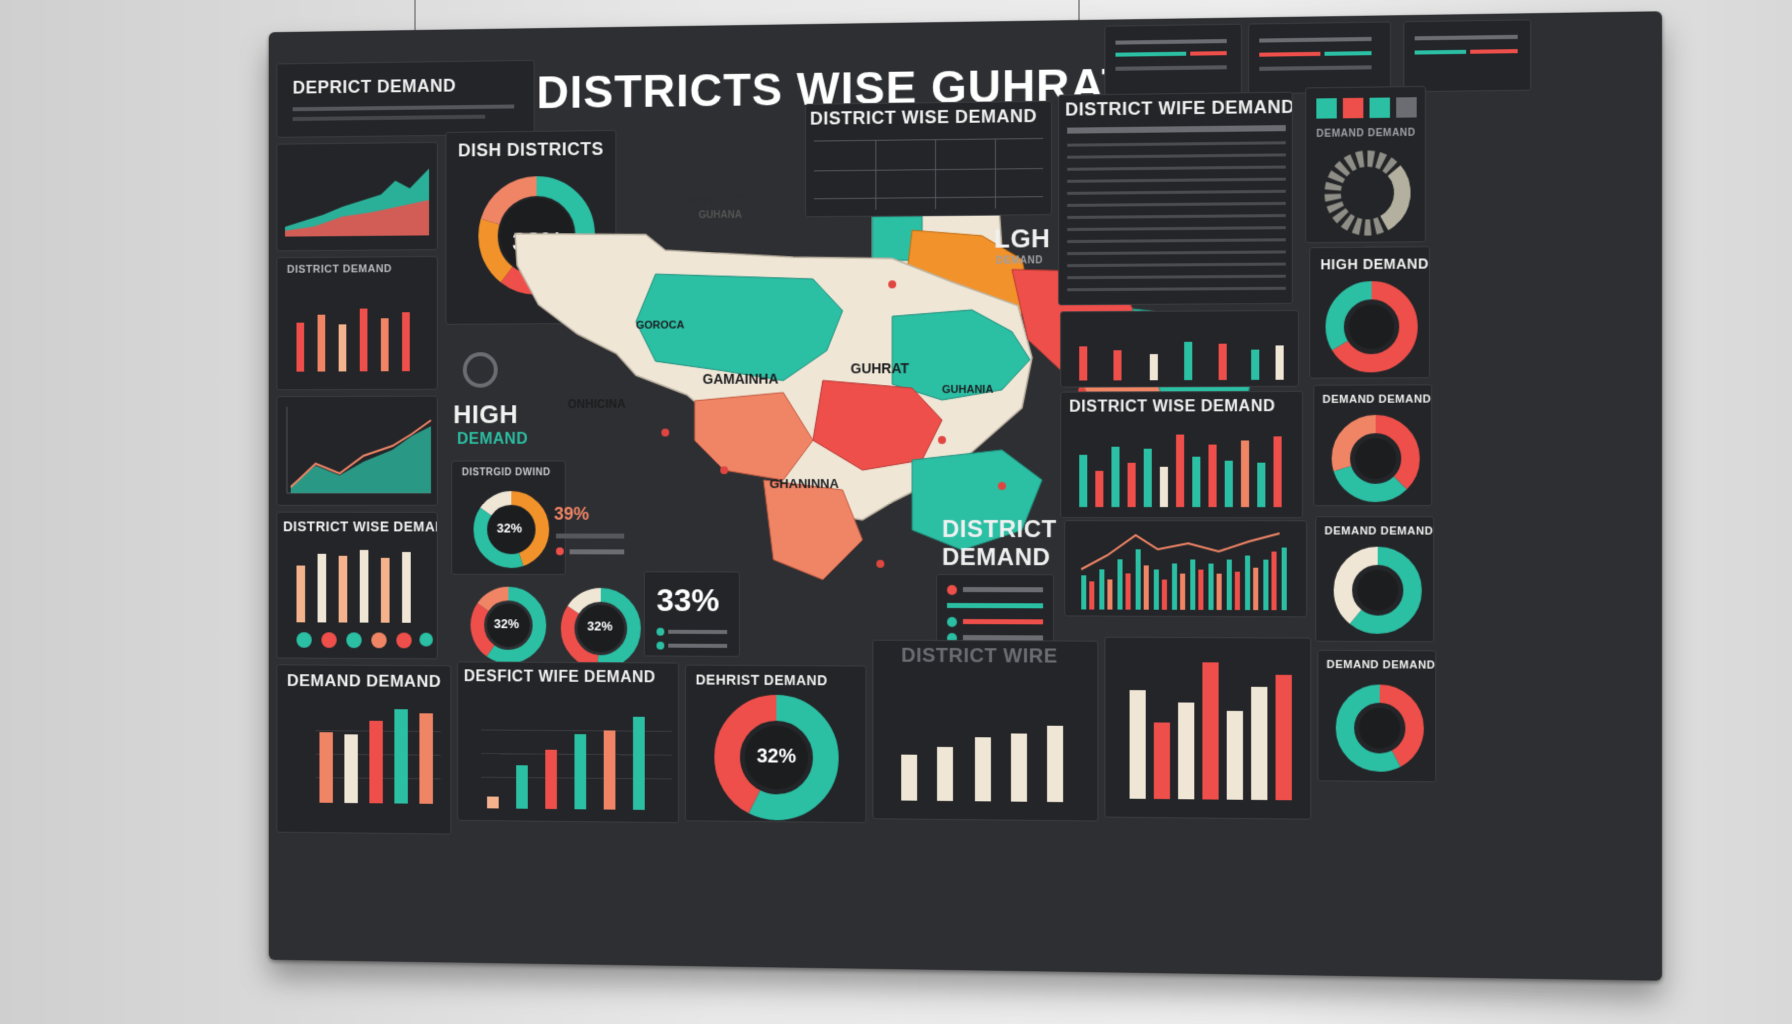 The width and height of the screenshot is (1792, 1024). Describe the element at coordinates (1380, 728) in the screenshot. I see `demand-r3-donut` at that location.